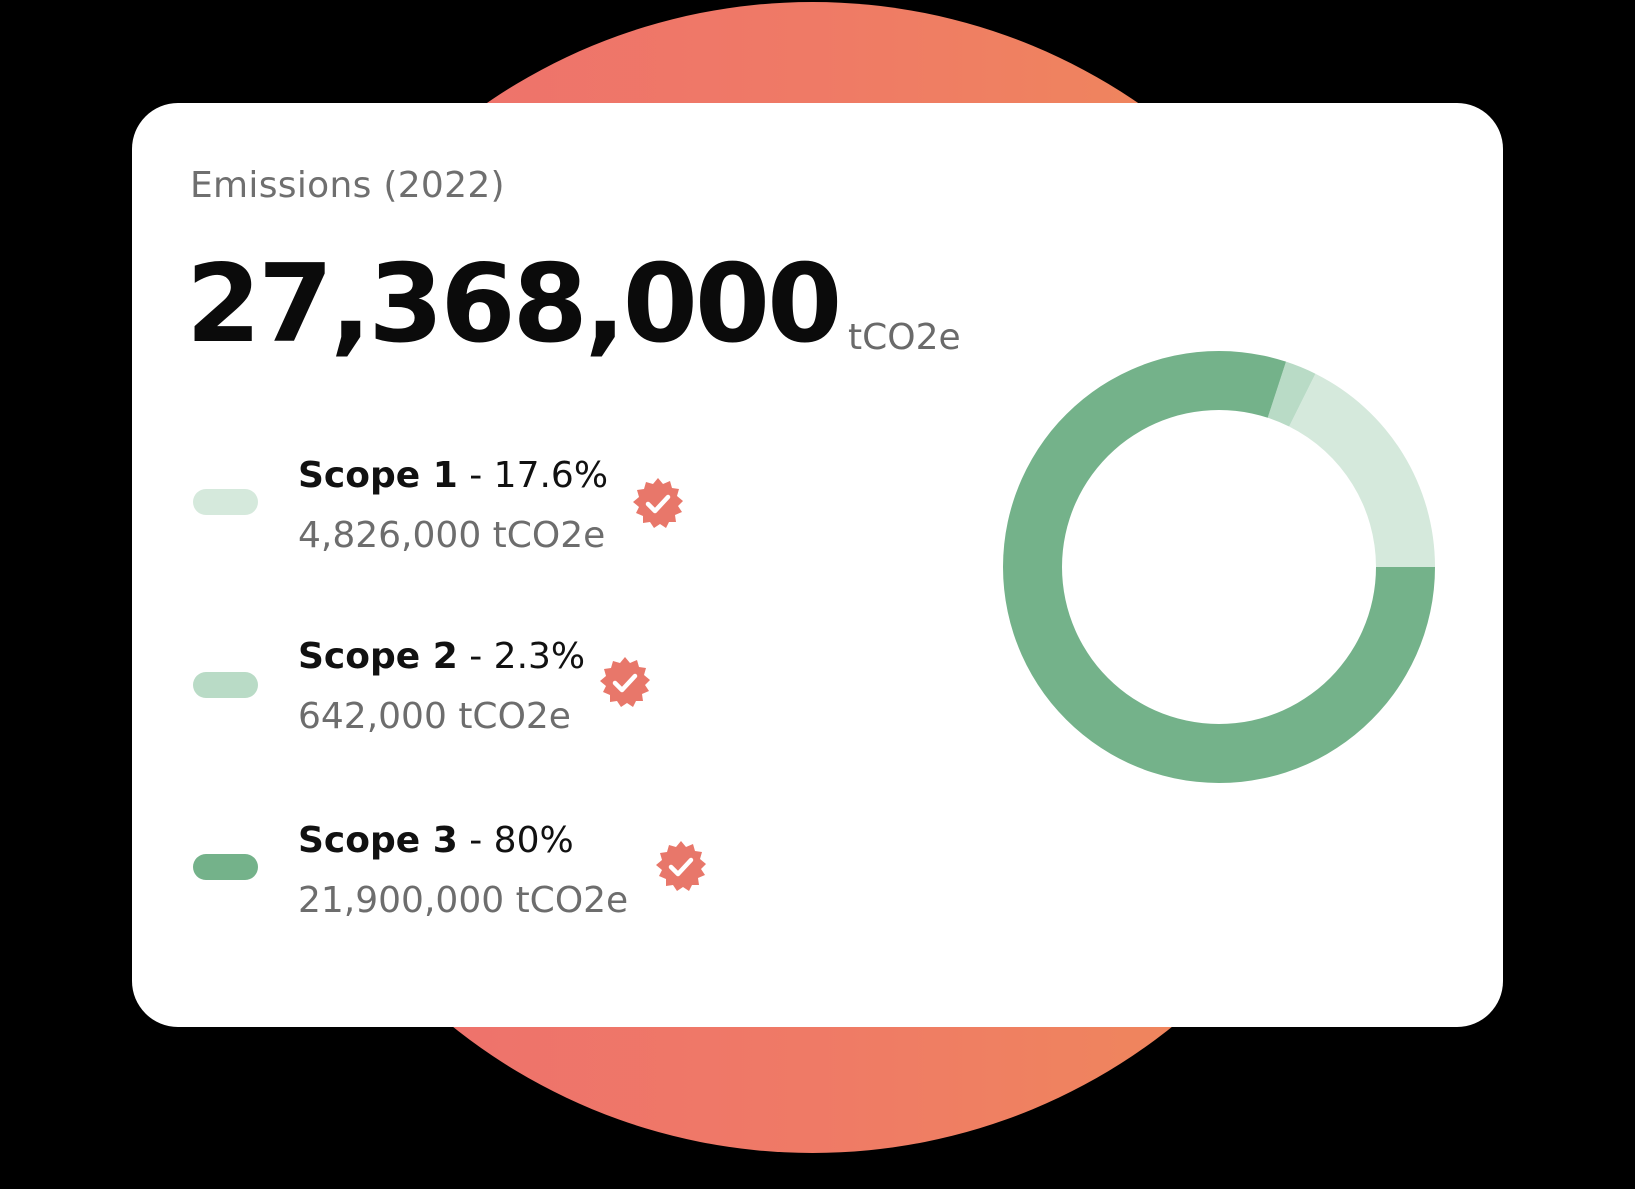 The image size is (1635, 1189). What do you see at coordinates (463, 900) in the screenshot?
I see `scope-value: 21,900,000 tCO2e` at bounding box center [463, 900].